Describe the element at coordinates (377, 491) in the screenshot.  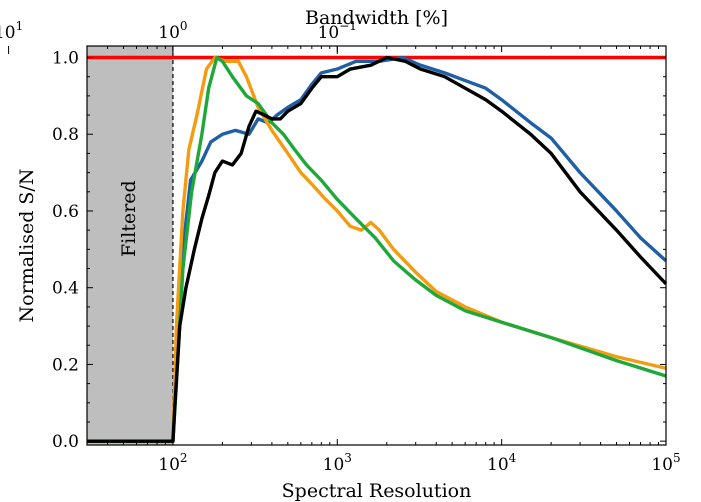
I see `x-axis-title: Spectral Resolution` at that location.